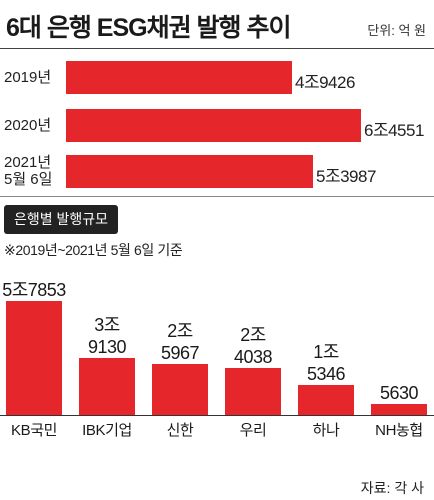  I want to click on bar-value-label: 9130, so click(107, 347).